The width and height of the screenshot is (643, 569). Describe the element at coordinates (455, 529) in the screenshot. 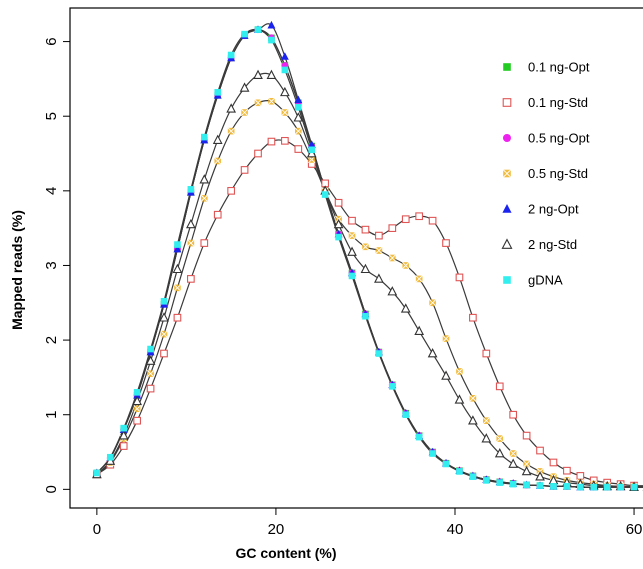

I see `x-tick-label-40: 40` at that location.